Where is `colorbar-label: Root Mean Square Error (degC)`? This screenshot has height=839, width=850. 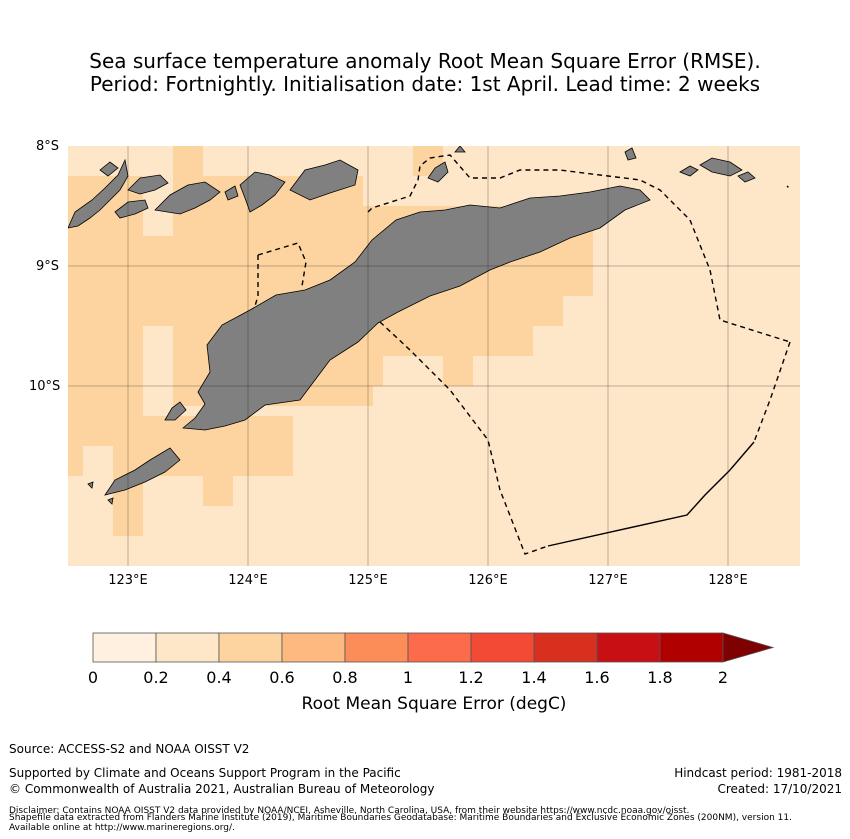
colorbar-label: Root Mean Square Error (degC) is located at coordinates (434, 704).